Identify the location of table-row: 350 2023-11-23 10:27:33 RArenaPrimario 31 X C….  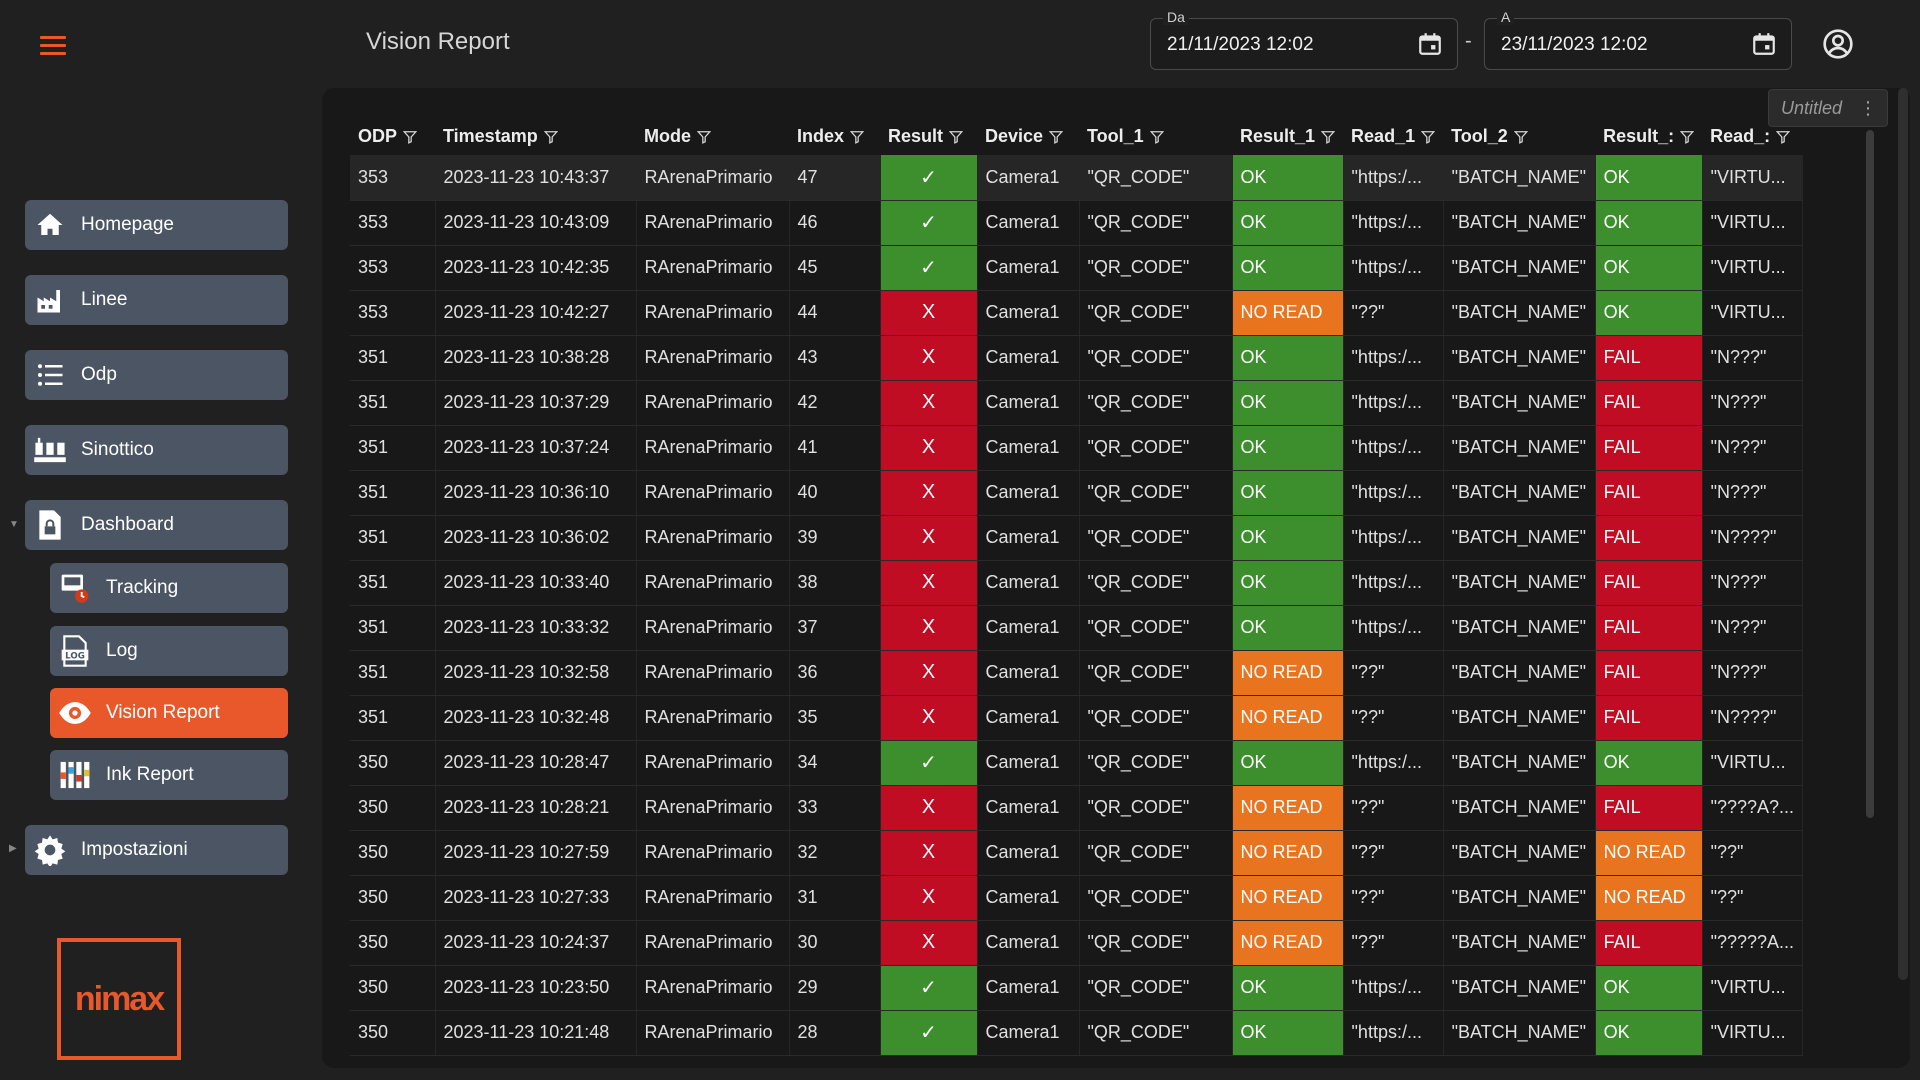
(1077, 898).